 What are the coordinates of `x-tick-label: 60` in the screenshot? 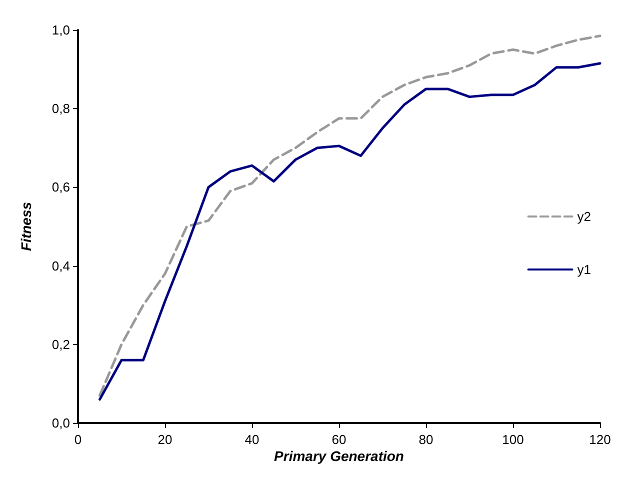 It's located at (339, 439).